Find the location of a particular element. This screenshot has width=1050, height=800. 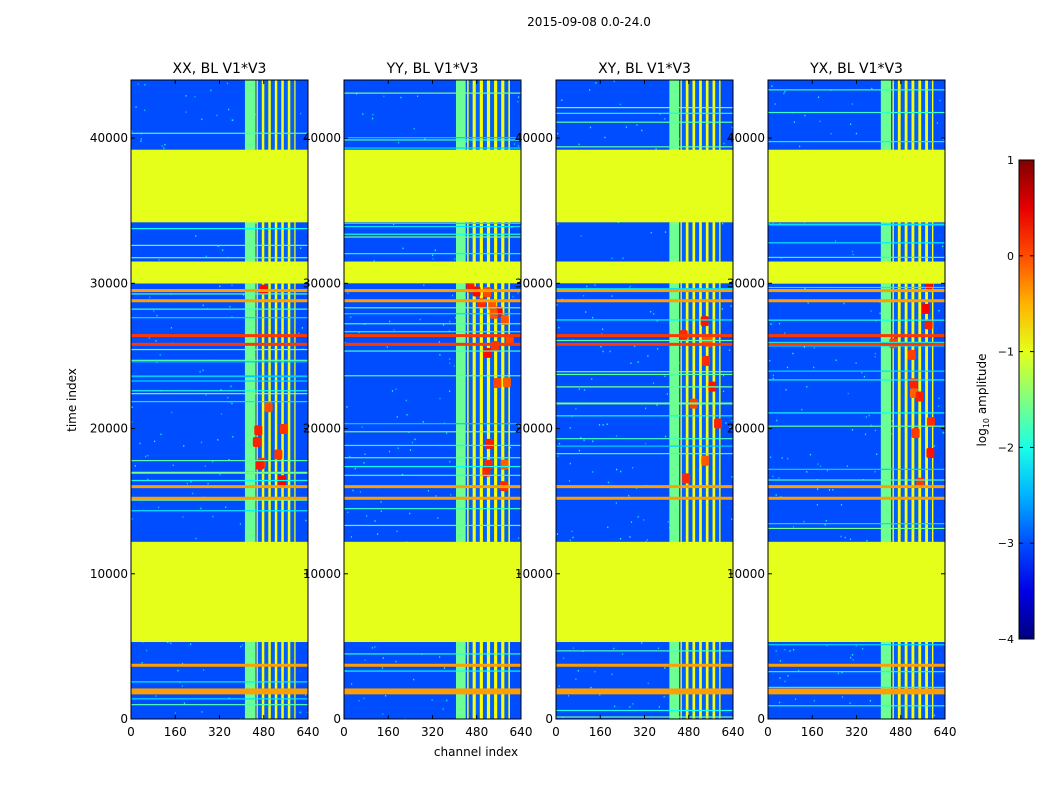

panel-title: XY, BL V1*V3 is located at coordinates (644, 69).